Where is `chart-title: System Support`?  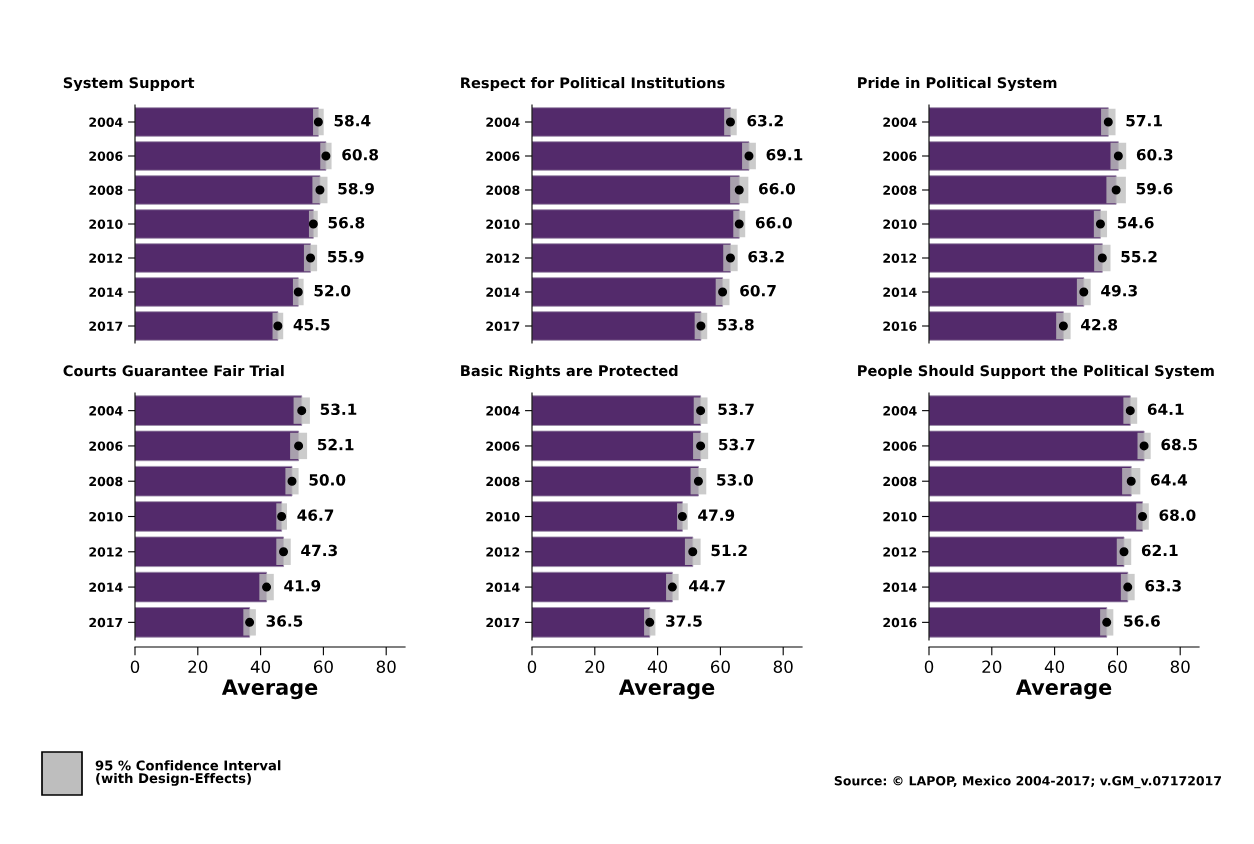
chart-title: System Support is located at coordinates (129, 84).